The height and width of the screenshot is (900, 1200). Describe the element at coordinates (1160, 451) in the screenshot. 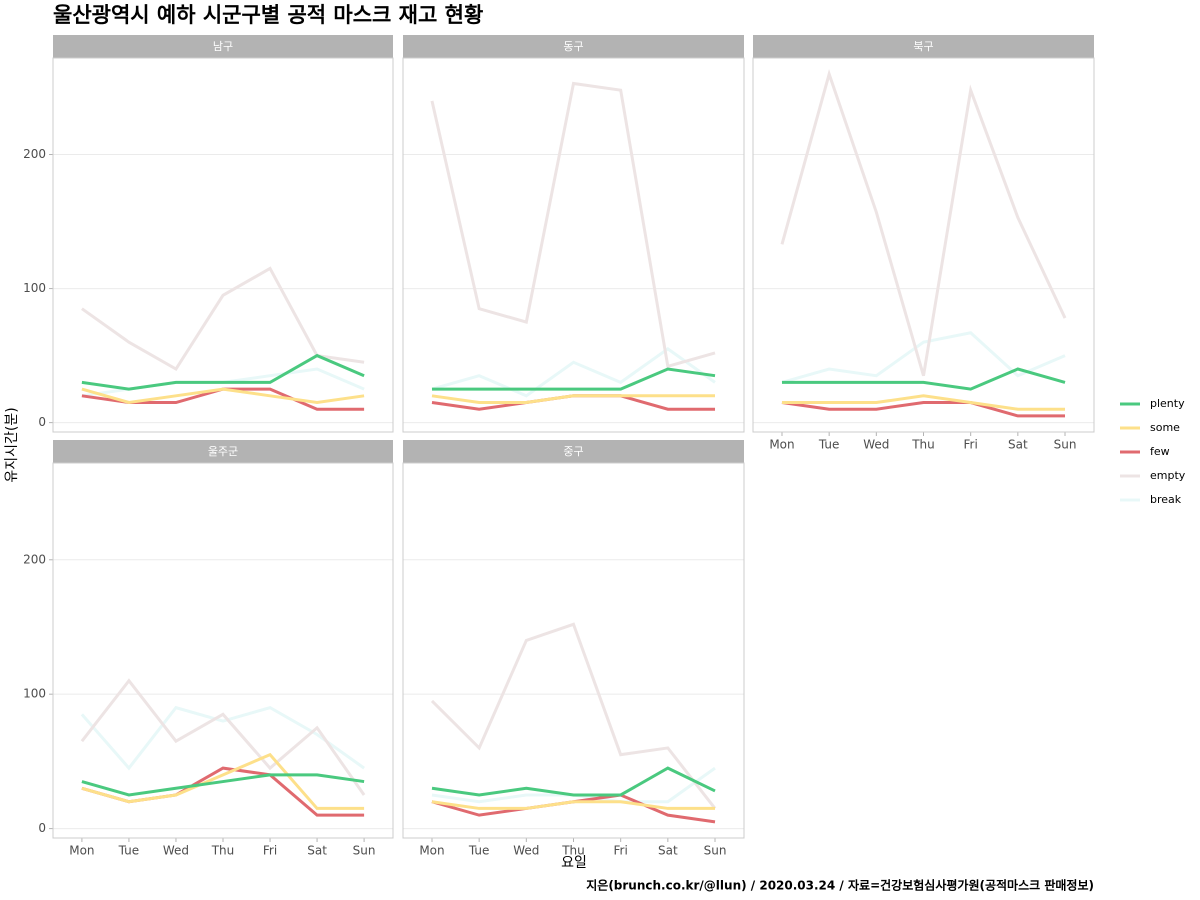

I see `legend-label: few` at that location.